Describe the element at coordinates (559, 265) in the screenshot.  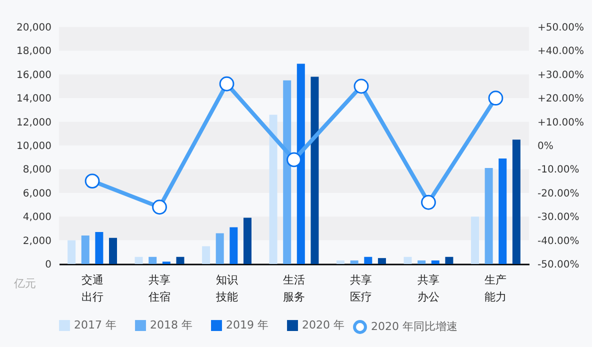
I see `y2-tick-label: -50.00%` at that location.